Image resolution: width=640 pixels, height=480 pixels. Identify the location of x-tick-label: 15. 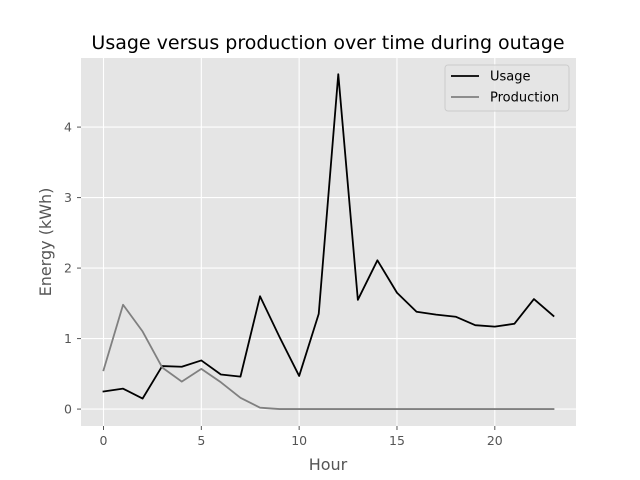
(397, 440).